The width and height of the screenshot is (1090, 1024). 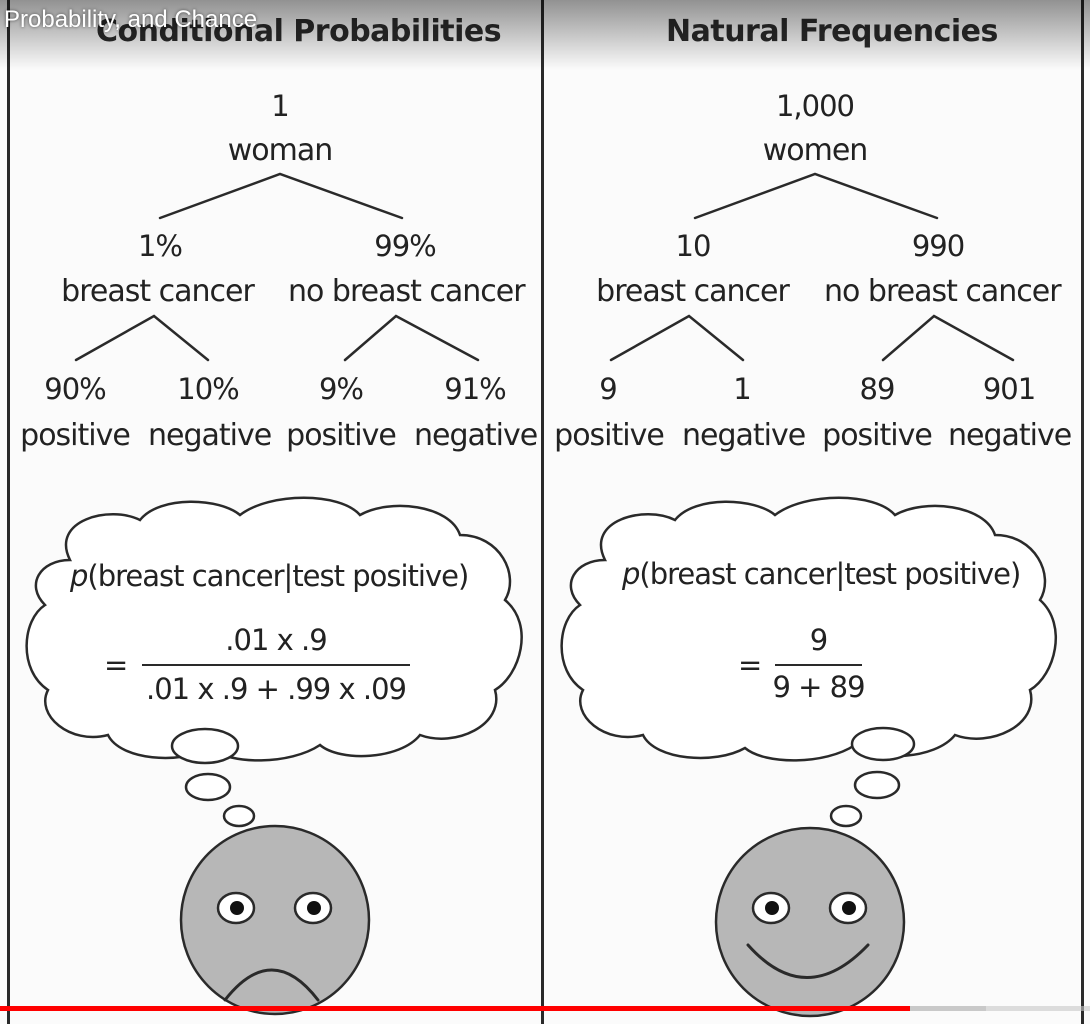 I want to click on right-thought-bubble-small, so click(x=846, y=816).